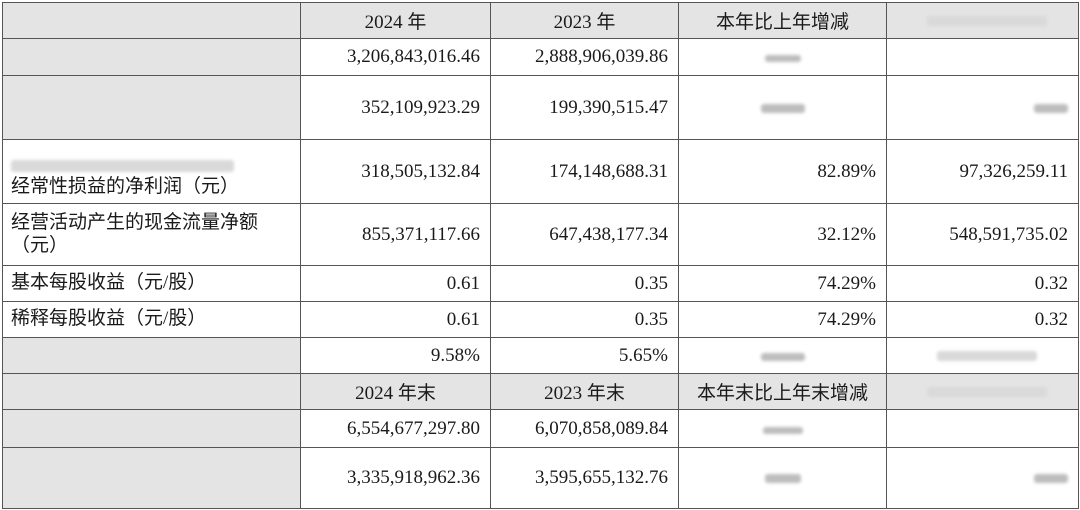 This screenshot has width=1080, height=510. Describe the element at coordinates (982, 234) in the screenshot. I see `cell-2022: 548,591,735.02` at that location.